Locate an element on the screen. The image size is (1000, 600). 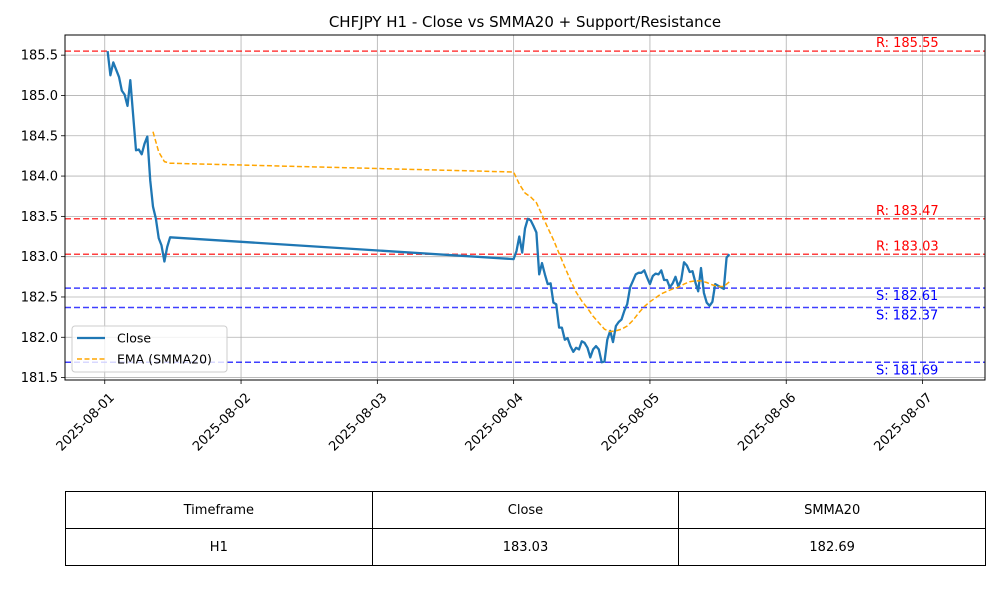
y-tick-label: 181.5 is located at coordinates (39, 378).